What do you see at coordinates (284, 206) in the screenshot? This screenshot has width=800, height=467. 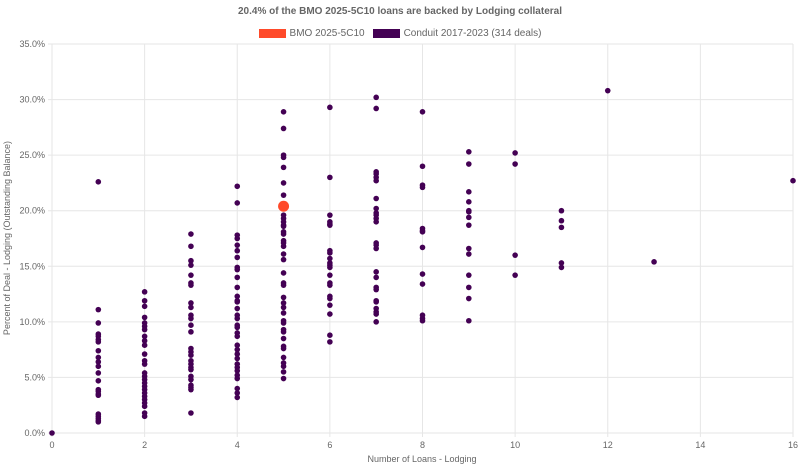 I see `bmo-point` at bounding box center [284, 206].